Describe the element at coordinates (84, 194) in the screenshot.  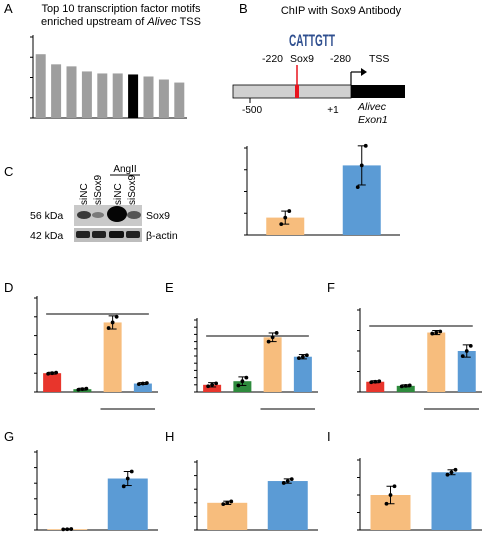
I see `lane-label-1: siNC` at that location.